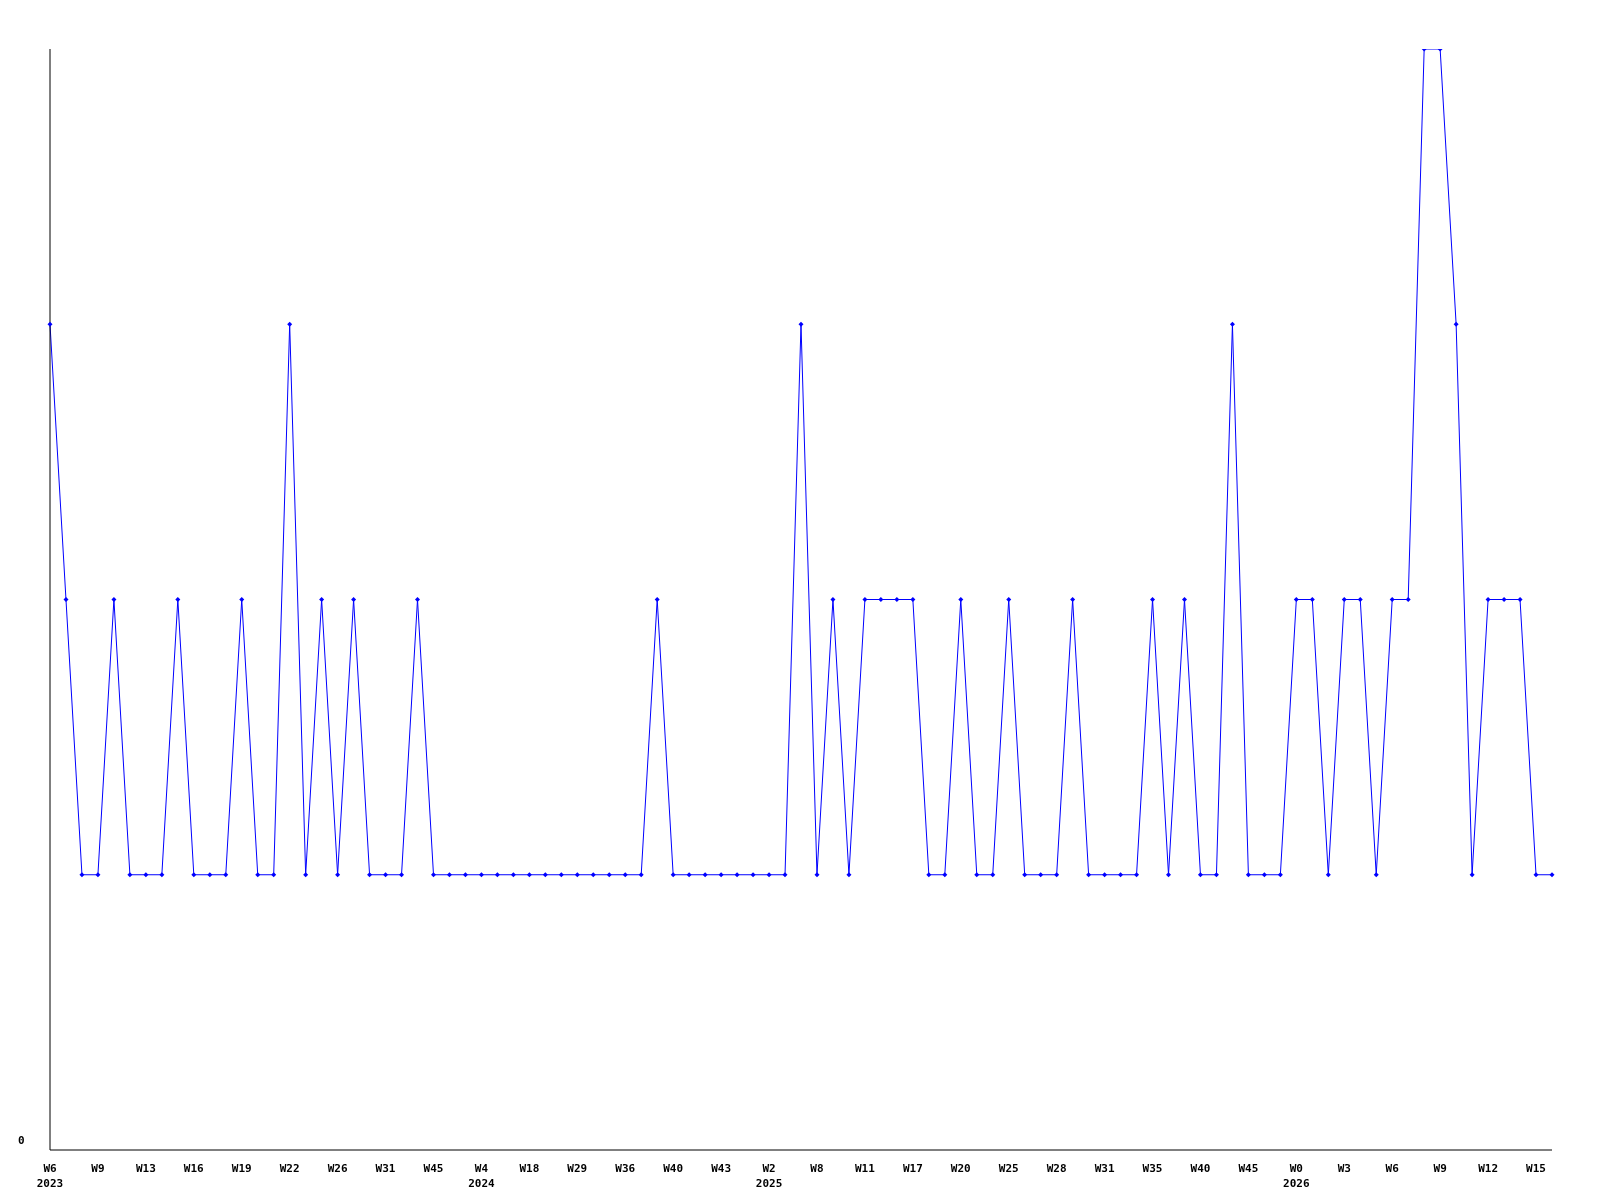  I want to click on x-tick-label: W20, so click(960, 1168).